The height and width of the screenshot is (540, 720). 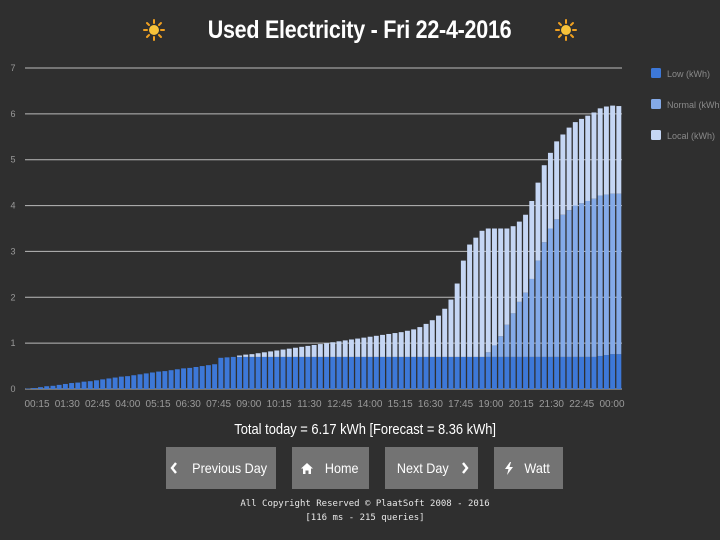 I want to click on watt-button: Watt, so click(x=528, y=468).